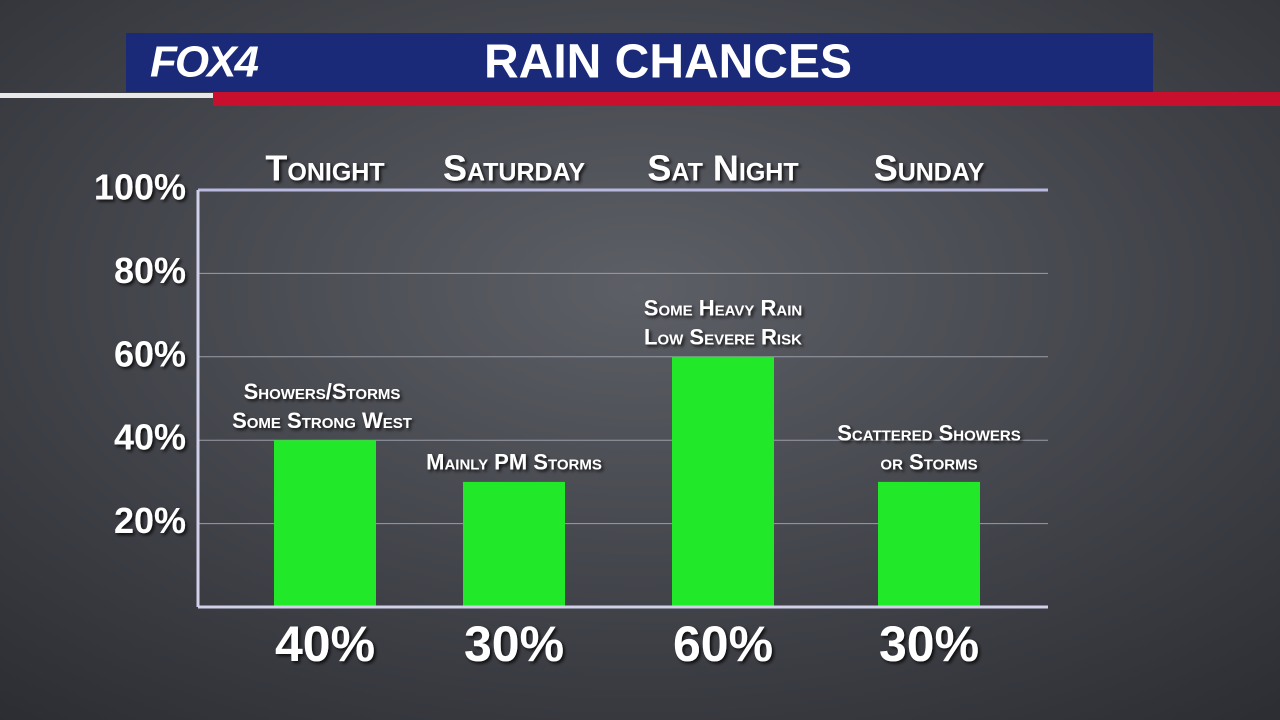 The image size is (1280, 720). Describe the element at coordinates (723, 337) in the screenshot. I see `annotation: Low Severe Risk` at that location.